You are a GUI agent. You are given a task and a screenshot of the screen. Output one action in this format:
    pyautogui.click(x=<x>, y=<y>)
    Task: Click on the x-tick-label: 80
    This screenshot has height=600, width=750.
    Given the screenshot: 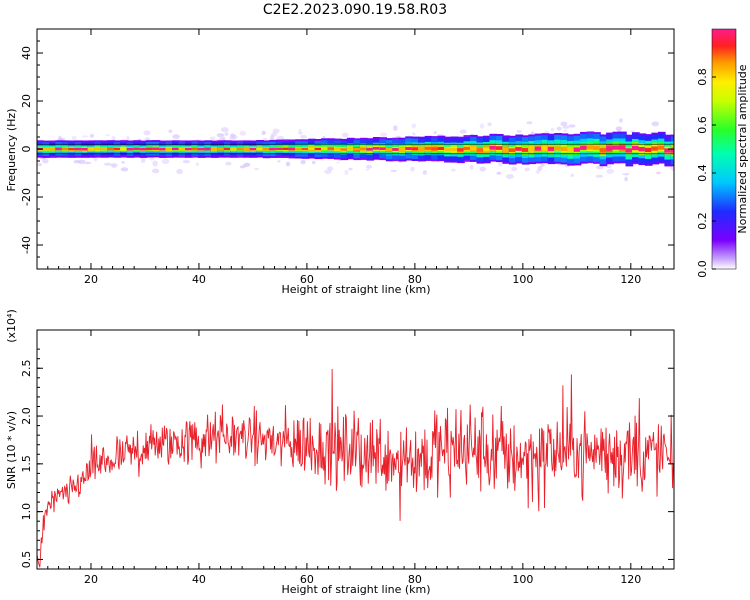 What is the action you would take?
    pyautogui.click(x=415, y=579)
    